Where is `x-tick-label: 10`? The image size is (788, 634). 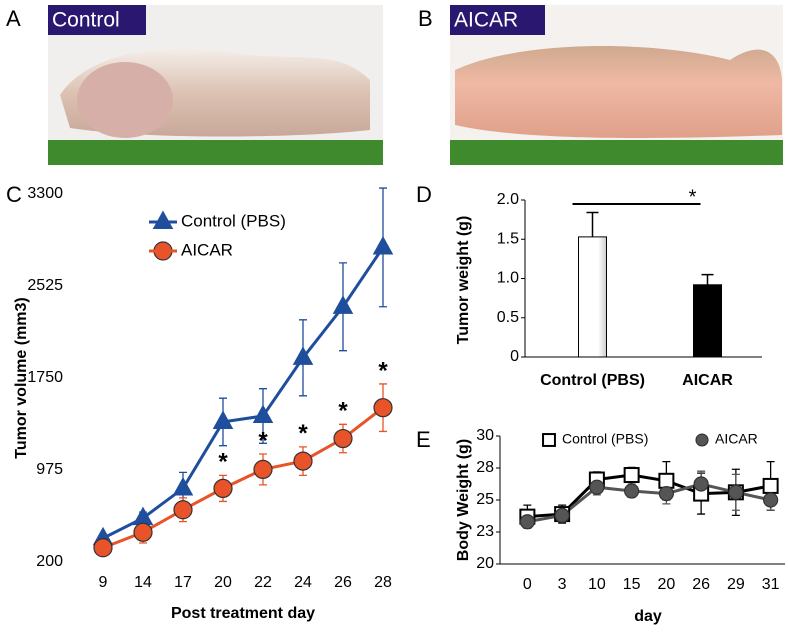
x-tick-label: 10 is located at coordinates (597, 584).